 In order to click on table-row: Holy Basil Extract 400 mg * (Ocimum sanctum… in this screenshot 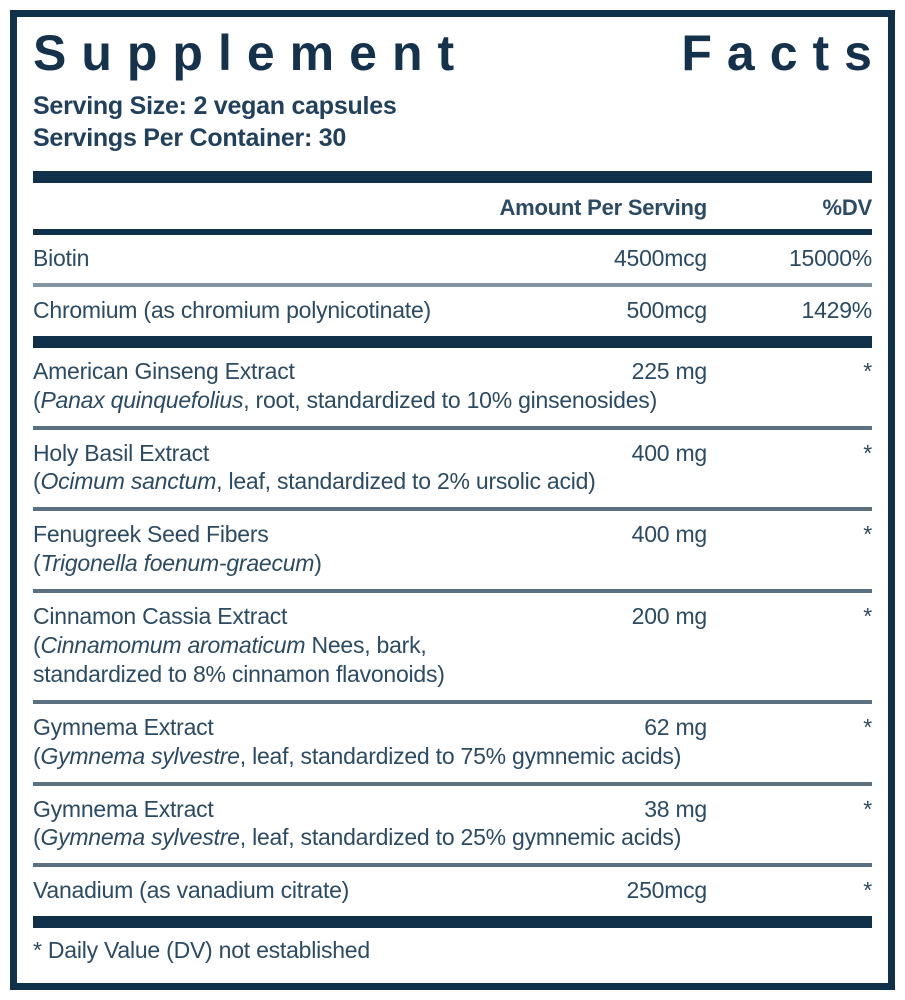, I will do `click(452, 469)`.